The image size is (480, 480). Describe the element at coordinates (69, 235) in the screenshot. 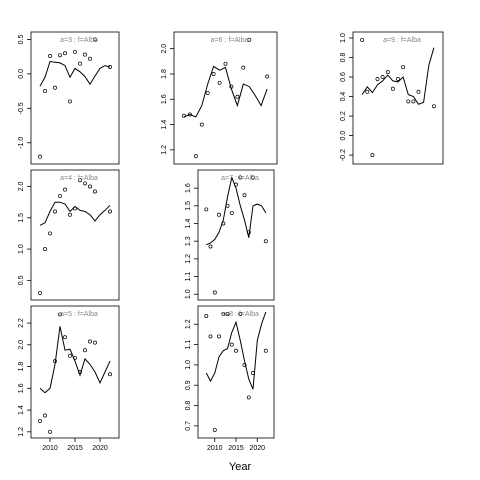

I see `panel: 0.5 1.0 1.5 2.0 a=4 : f=Alba` at that location.